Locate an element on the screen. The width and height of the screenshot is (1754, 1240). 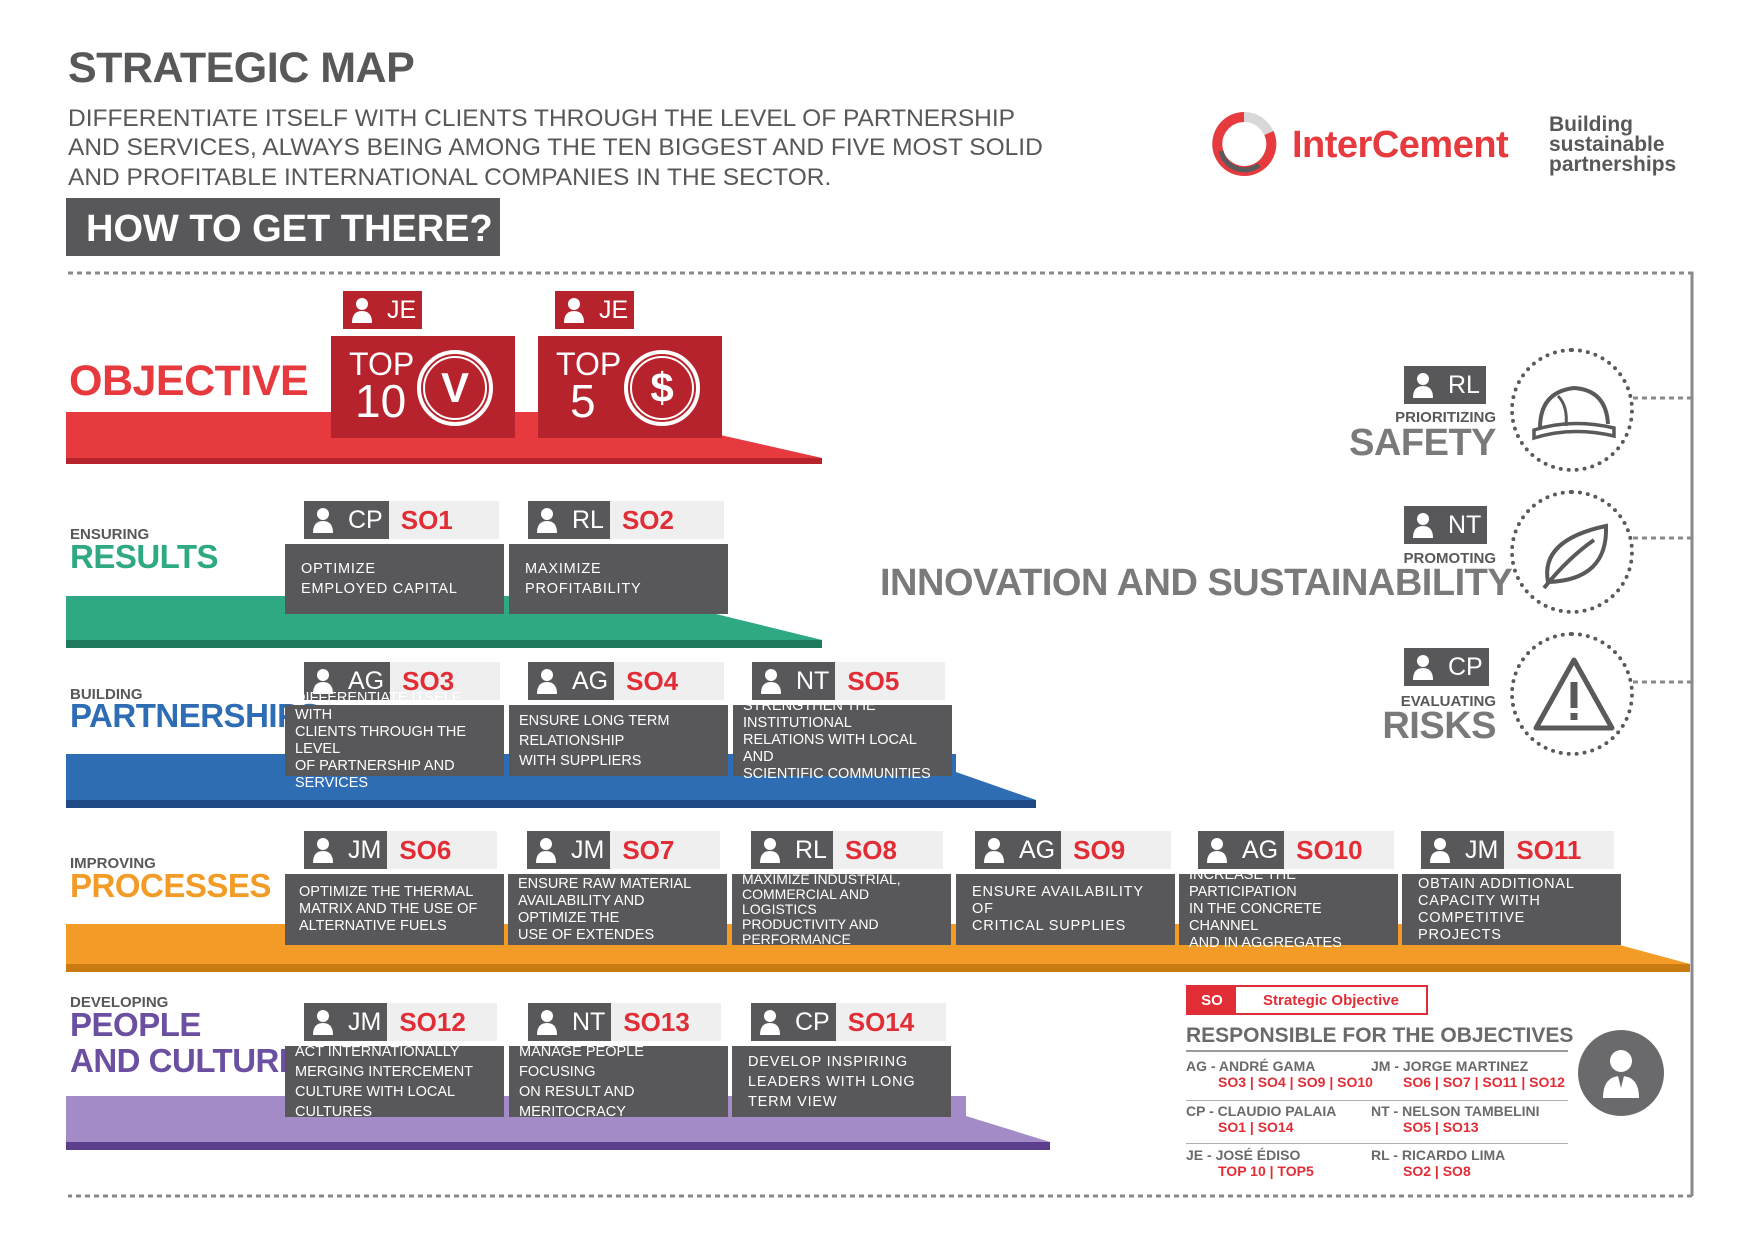
so-code: SO9 is located at coordinates (1116, 850).